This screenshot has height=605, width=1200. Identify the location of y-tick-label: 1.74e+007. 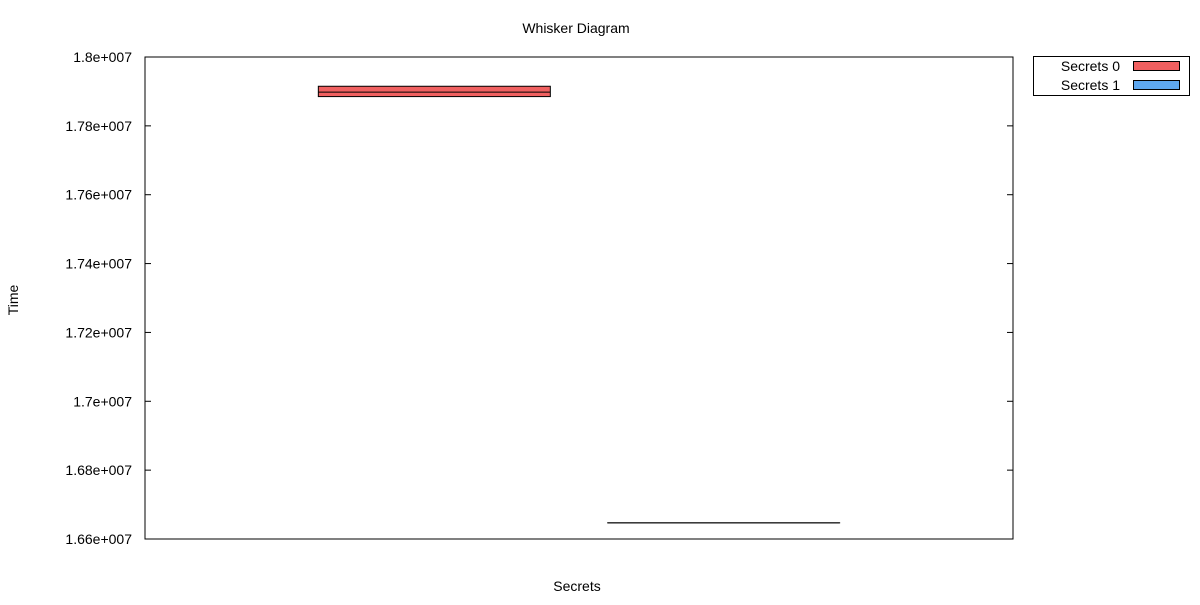
(98, 264).